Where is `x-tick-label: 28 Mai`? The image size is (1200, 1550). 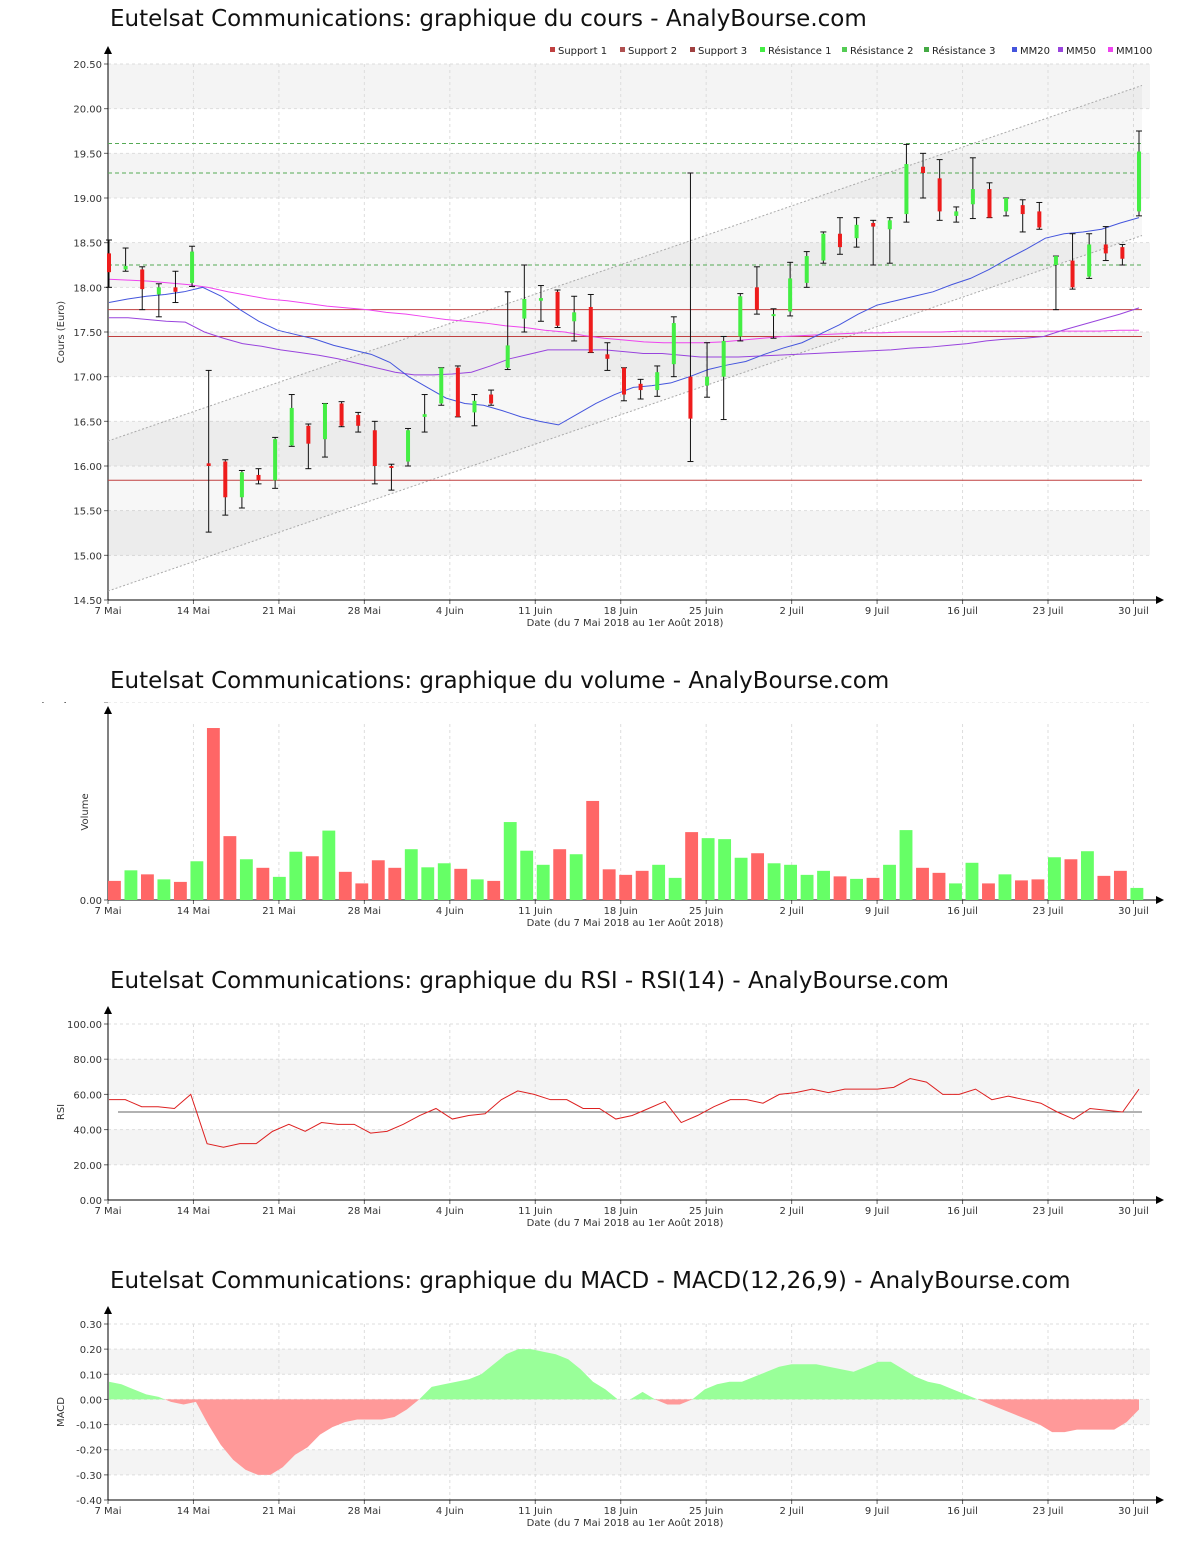
x-tick-label: 28 Mai is located at coordinates (364, 911).